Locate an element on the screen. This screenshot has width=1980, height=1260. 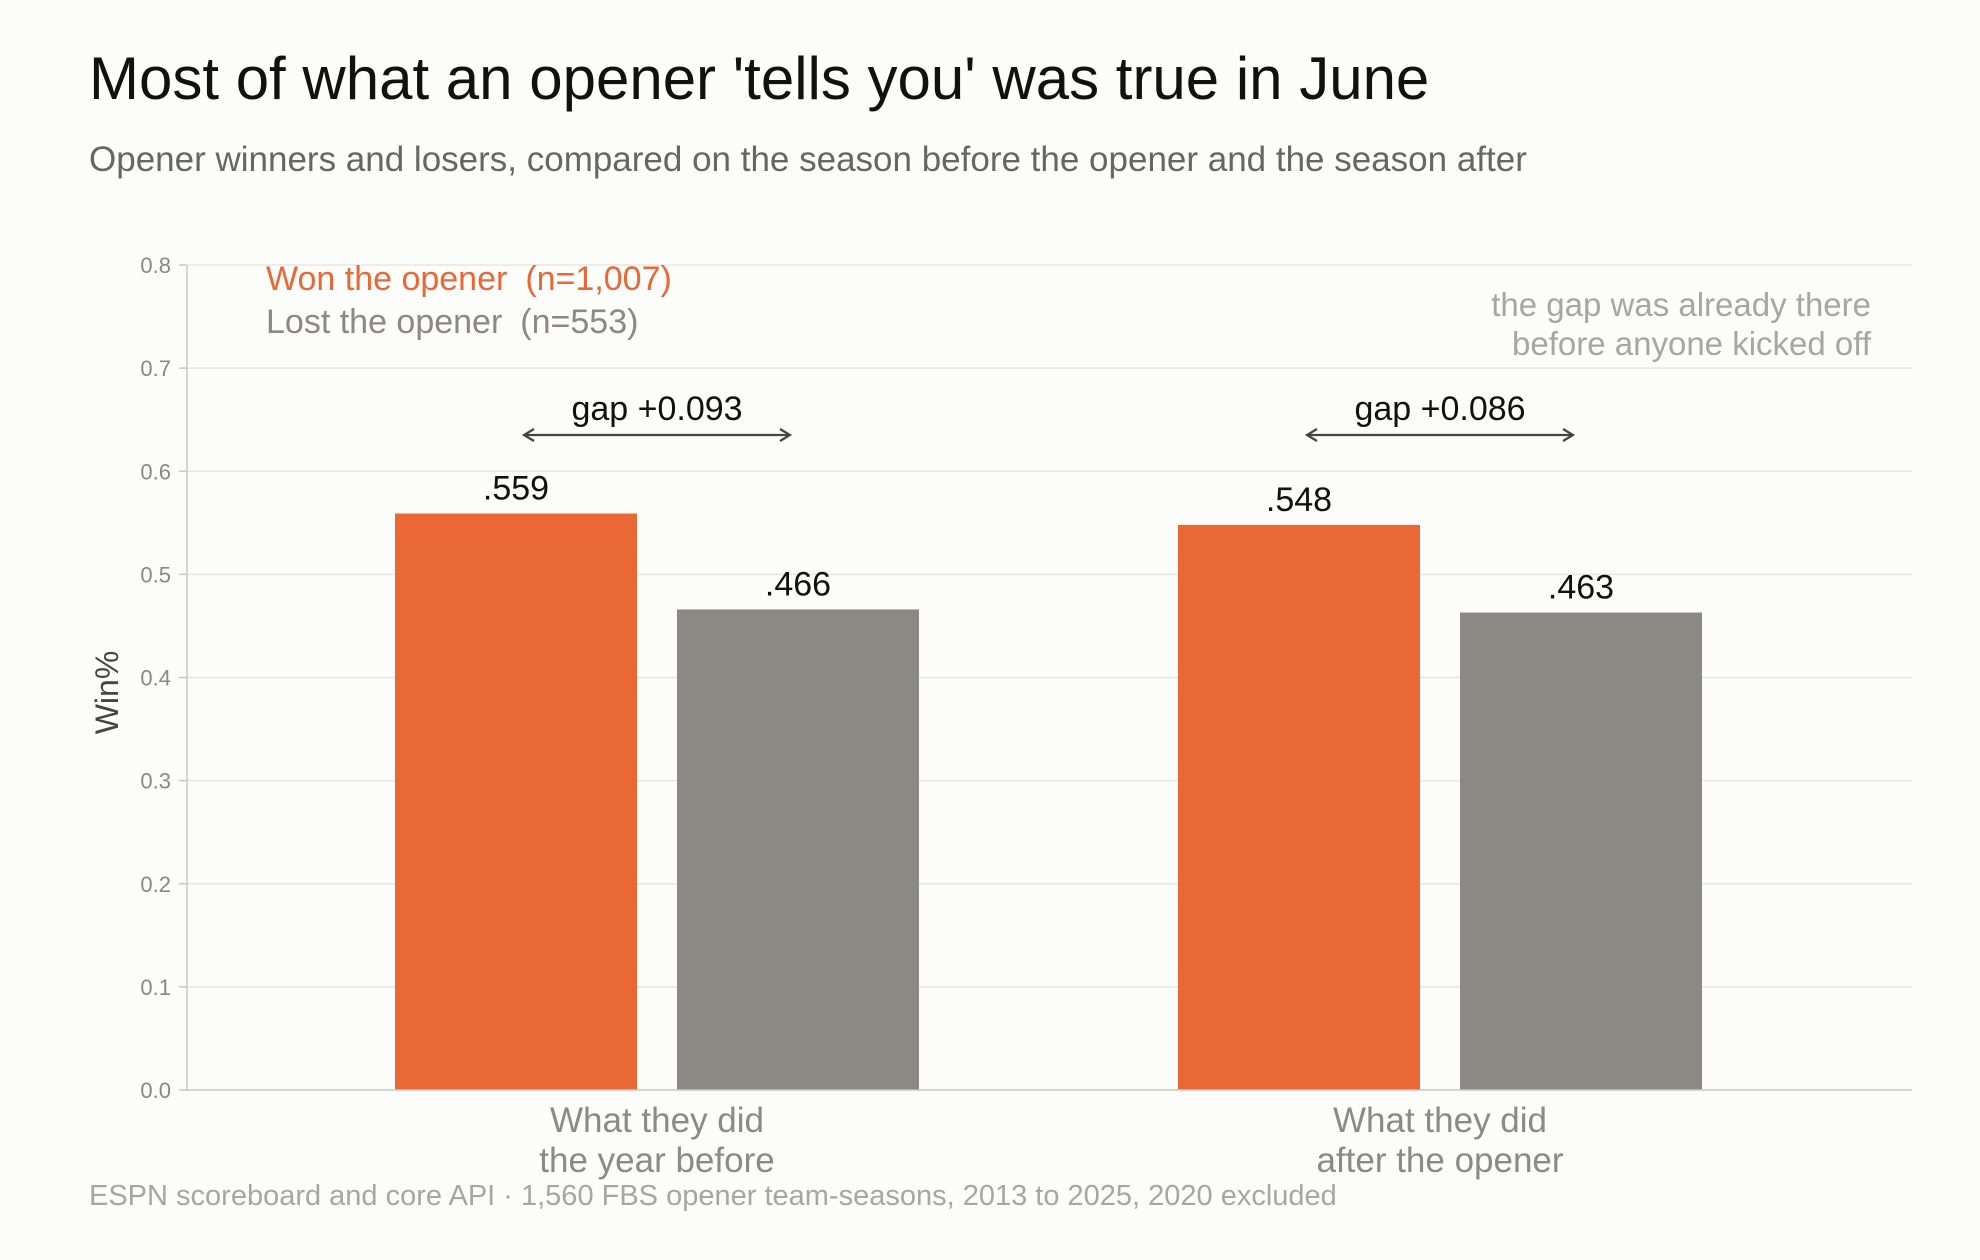
gap-label: gap +0.093 is located at coordinates (656, 409).